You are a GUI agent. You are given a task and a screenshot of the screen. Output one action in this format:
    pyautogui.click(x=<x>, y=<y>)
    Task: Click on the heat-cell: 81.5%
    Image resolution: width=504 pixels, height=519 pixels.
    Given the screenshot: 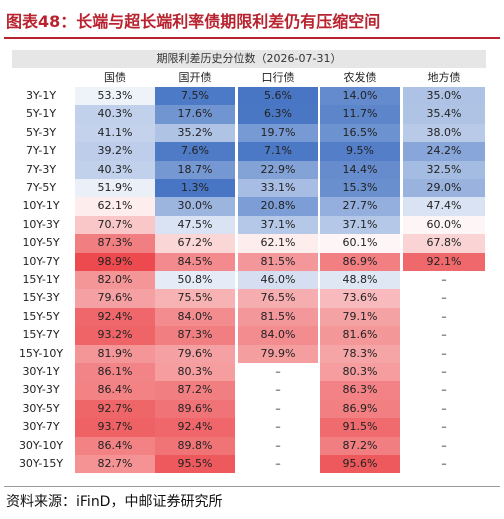 What is the action you would take?
    pyautogui.click(x=278, y=317)
    